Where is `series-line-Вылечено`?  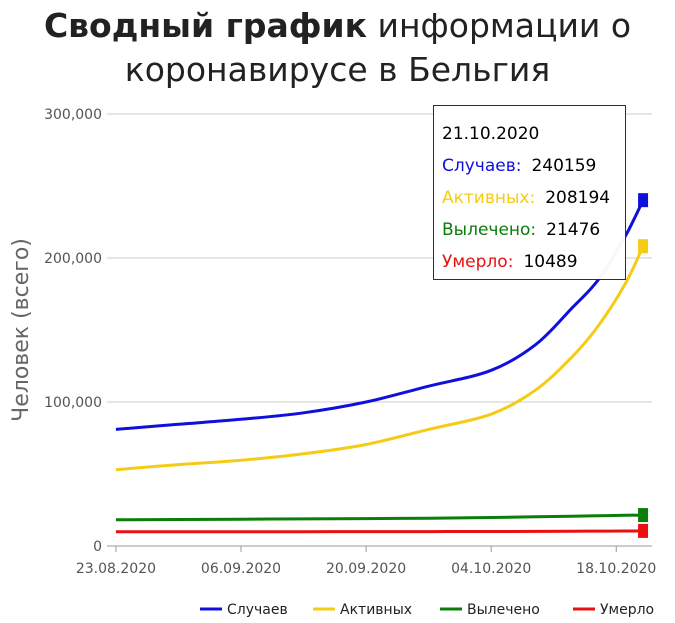
series-line-Вылечено is located at coordinates (379, 517).